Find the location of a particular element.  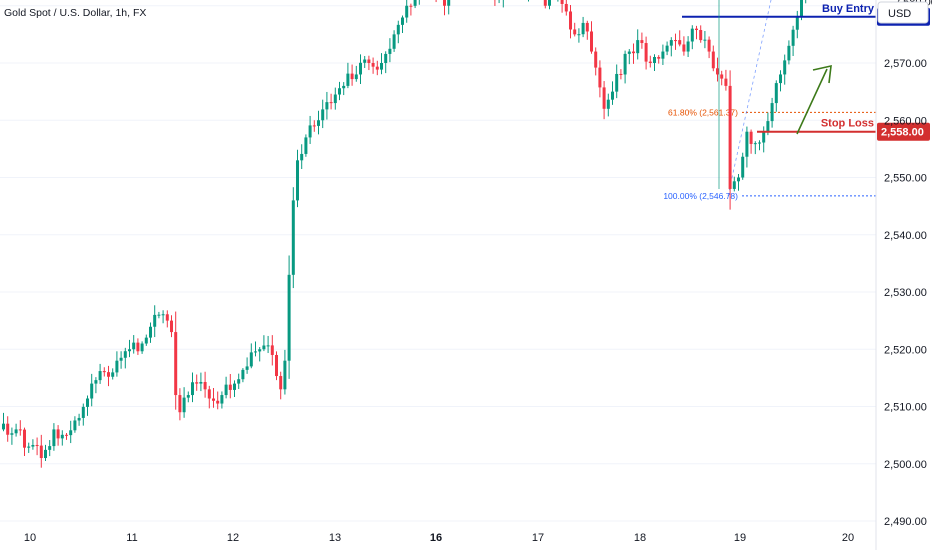

time-tick-label: 11 is located at coordinates (131, 538).